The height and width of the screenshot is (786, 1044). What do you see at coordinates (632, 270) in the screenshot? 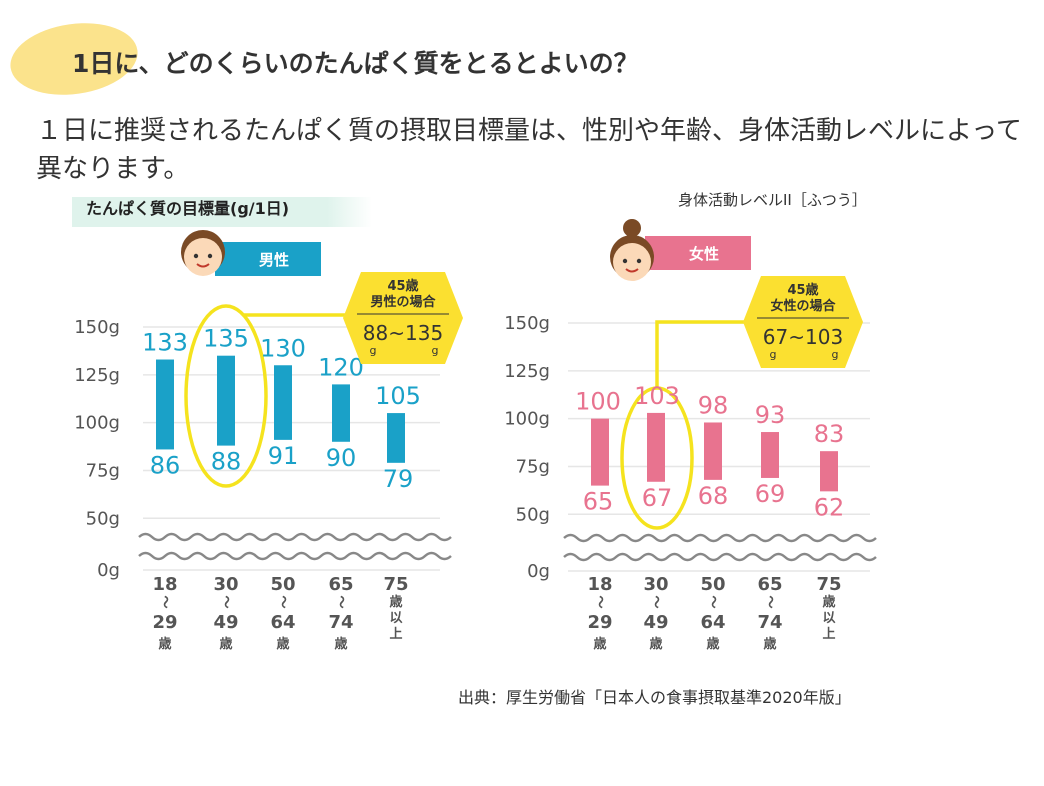
I see `mouth` at bounding box center [632, 270].